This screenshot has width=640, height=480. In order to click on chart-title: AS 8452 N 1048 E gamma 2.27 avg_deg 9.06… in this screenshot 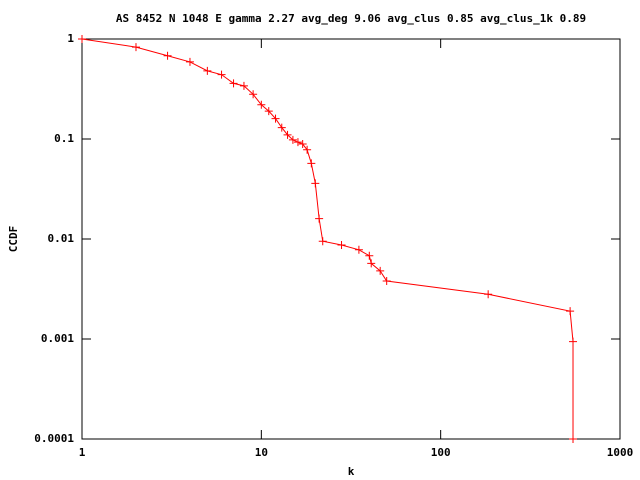, I will do `click(351, 18)`.